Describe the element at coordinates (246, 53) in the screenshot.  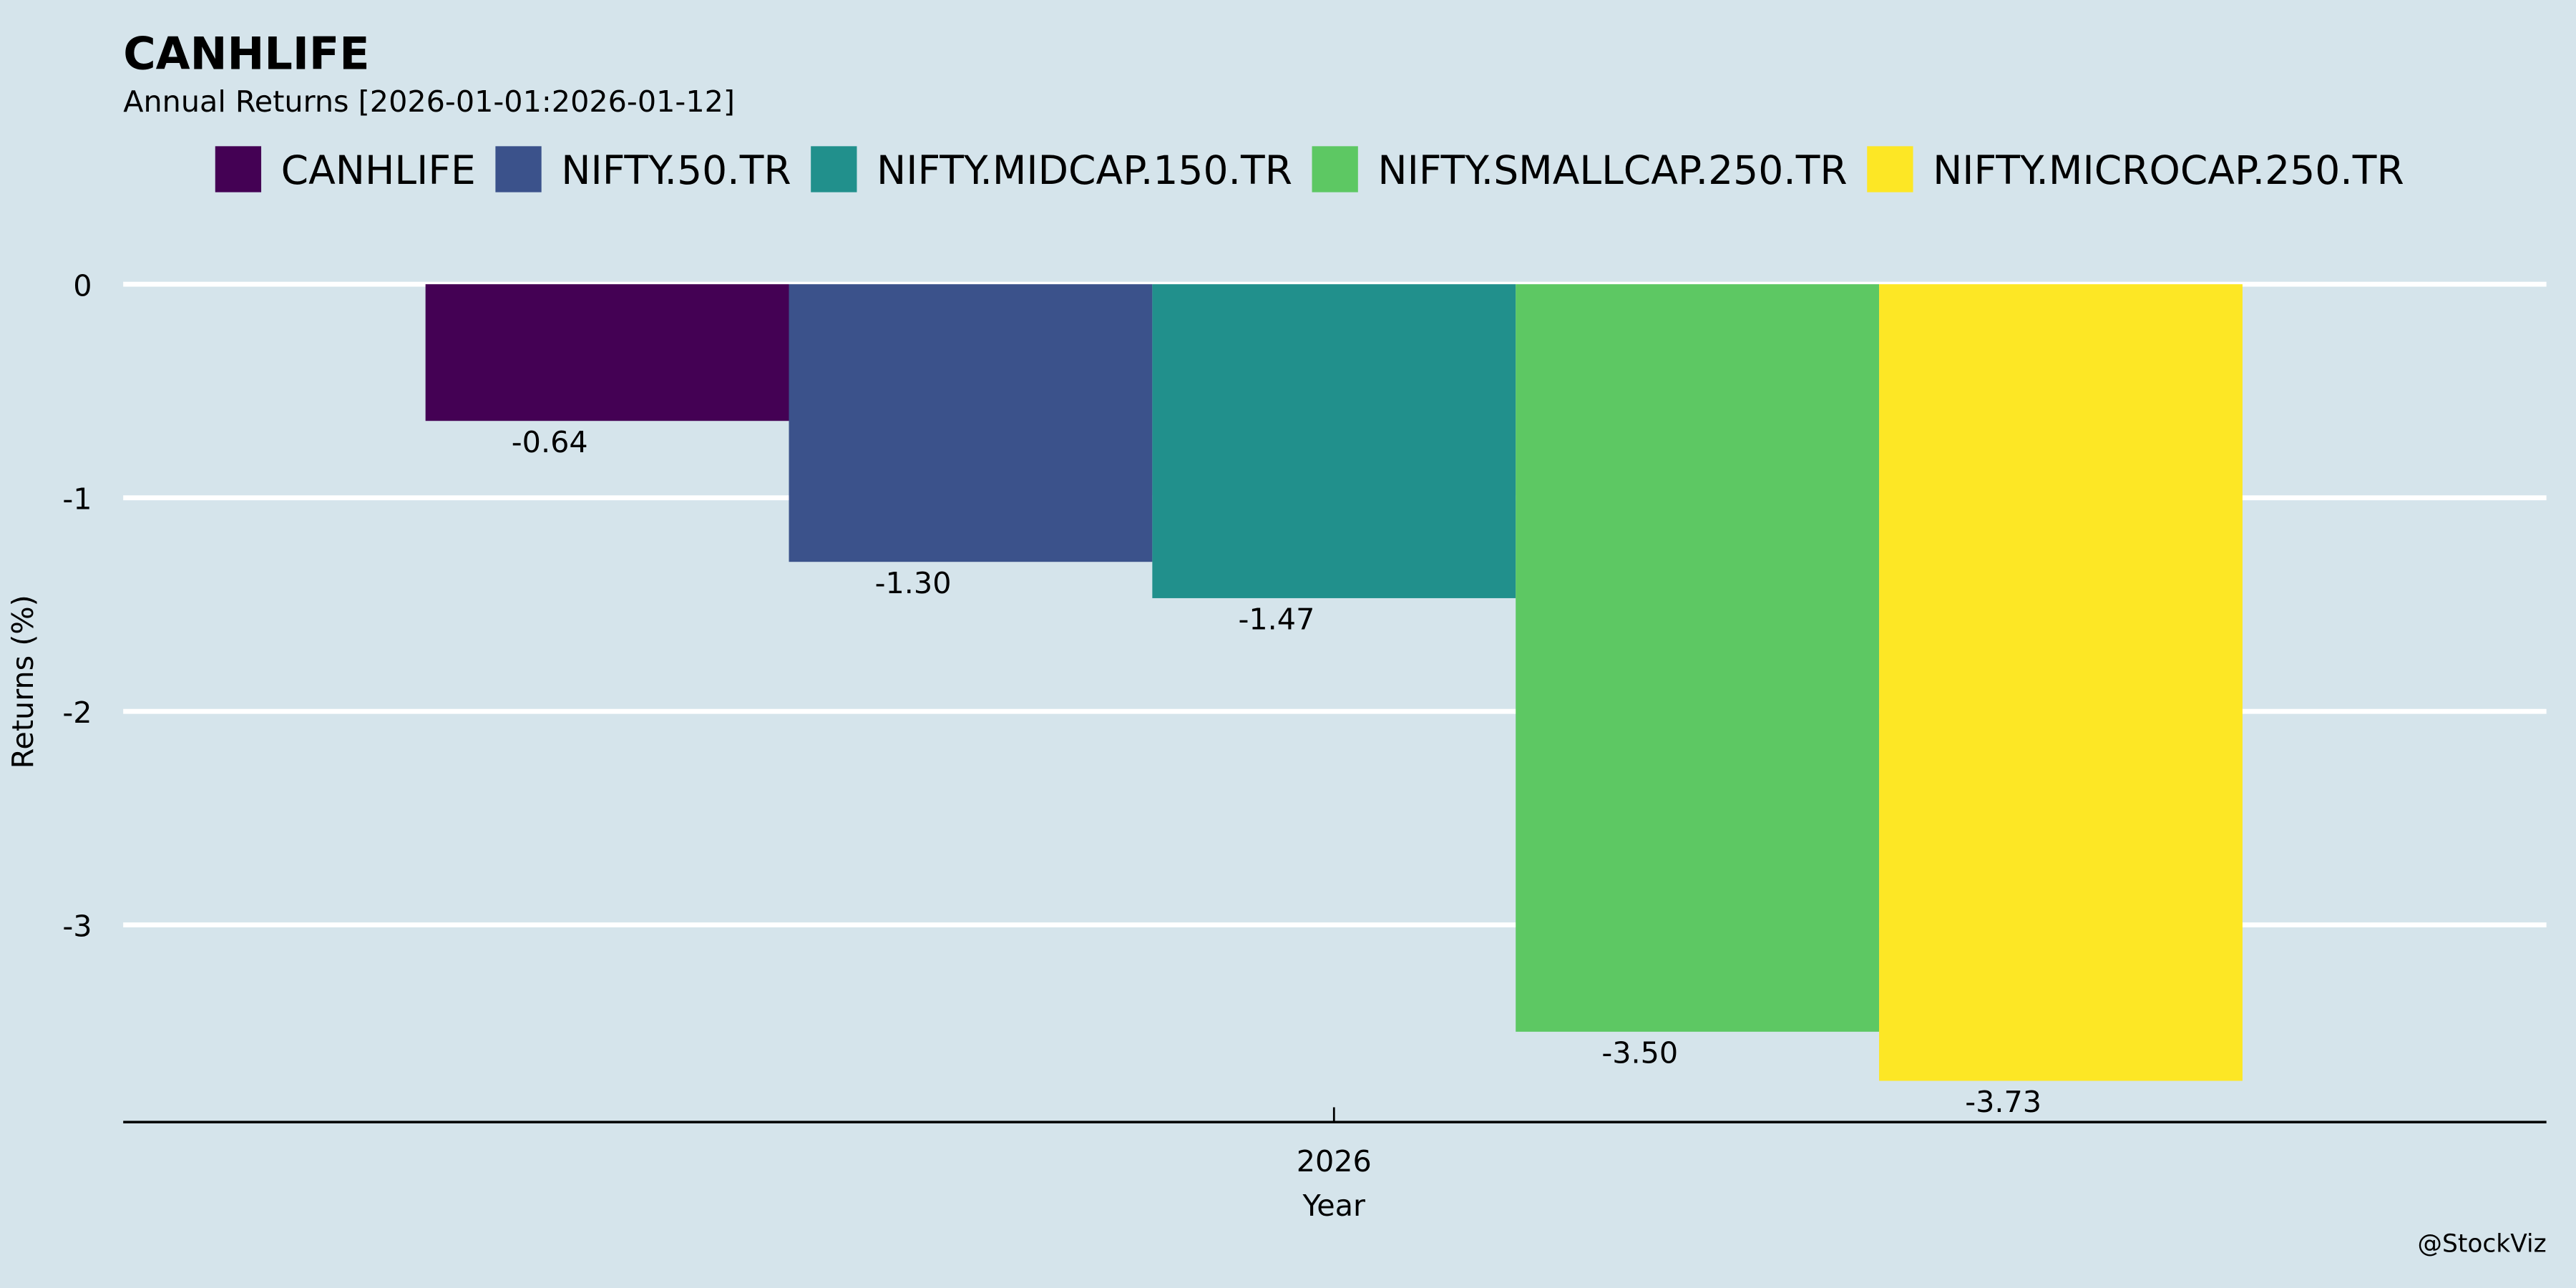
I see `chart-title: CANHLIFE` at that location.